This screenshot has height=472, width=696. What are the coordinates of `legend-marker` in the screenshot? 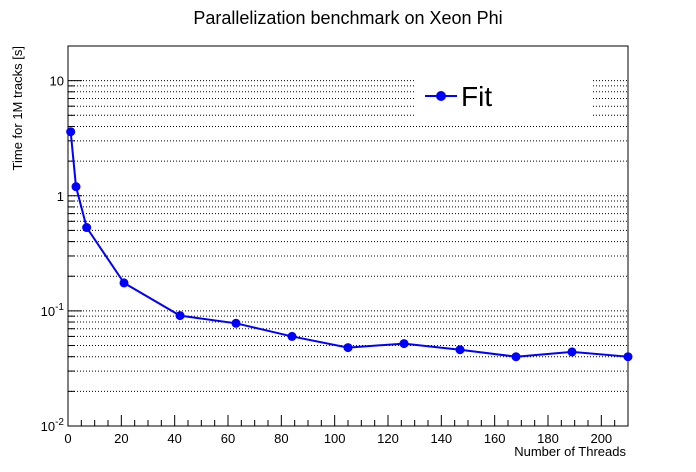 It's located at (441, 96).